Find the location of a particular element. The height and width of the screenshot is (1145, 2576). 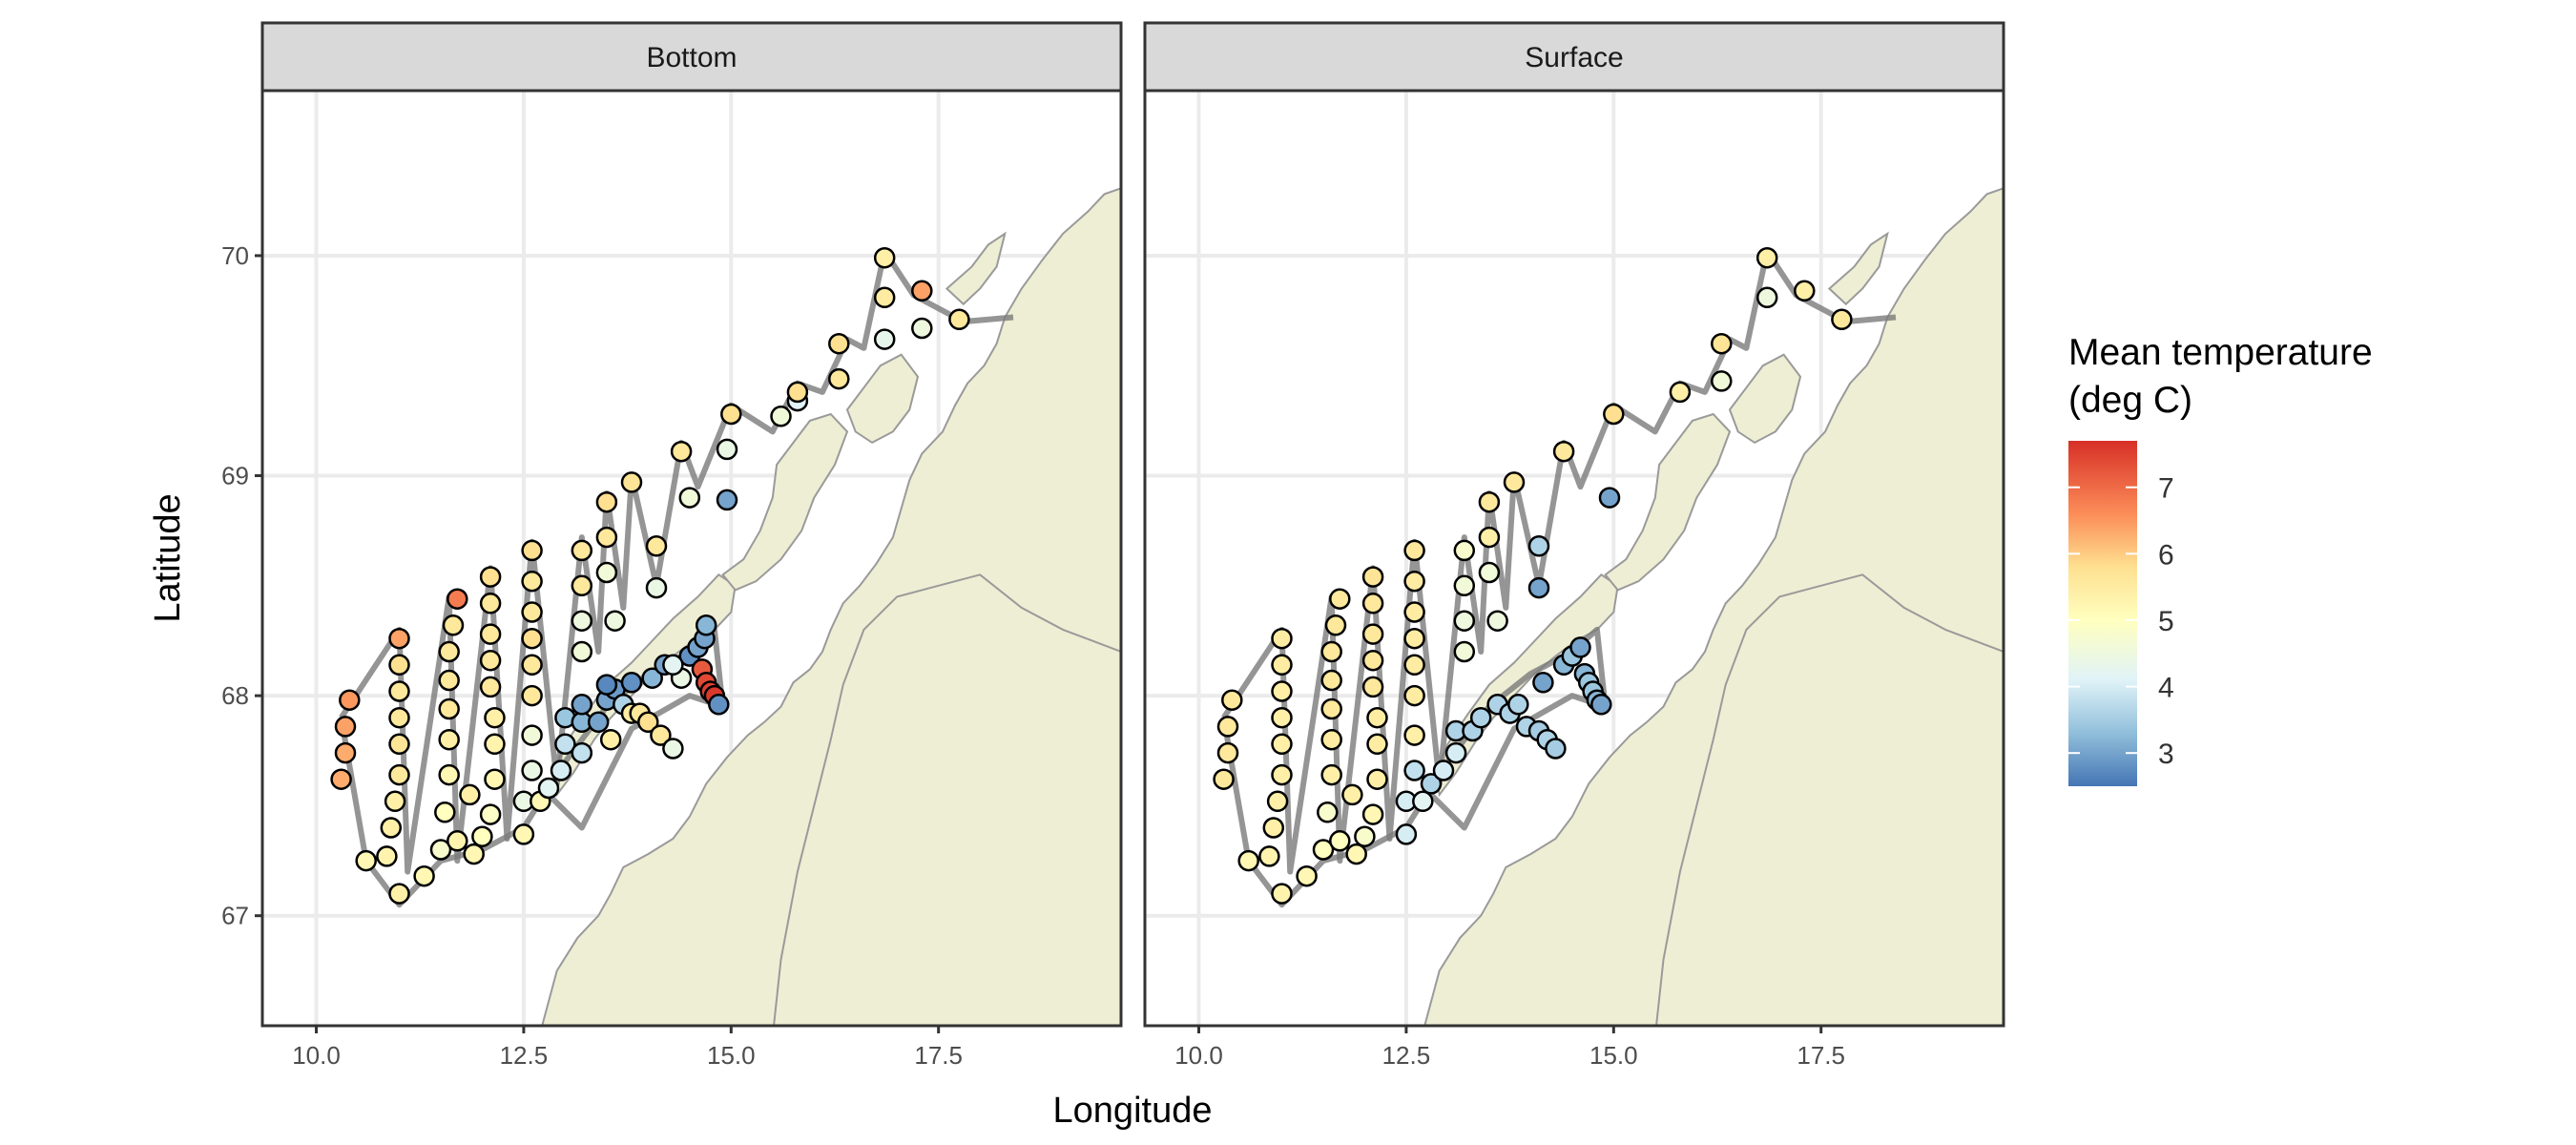

x-tick-label-3: 17.5 is located at coordinates (1821, 1055).